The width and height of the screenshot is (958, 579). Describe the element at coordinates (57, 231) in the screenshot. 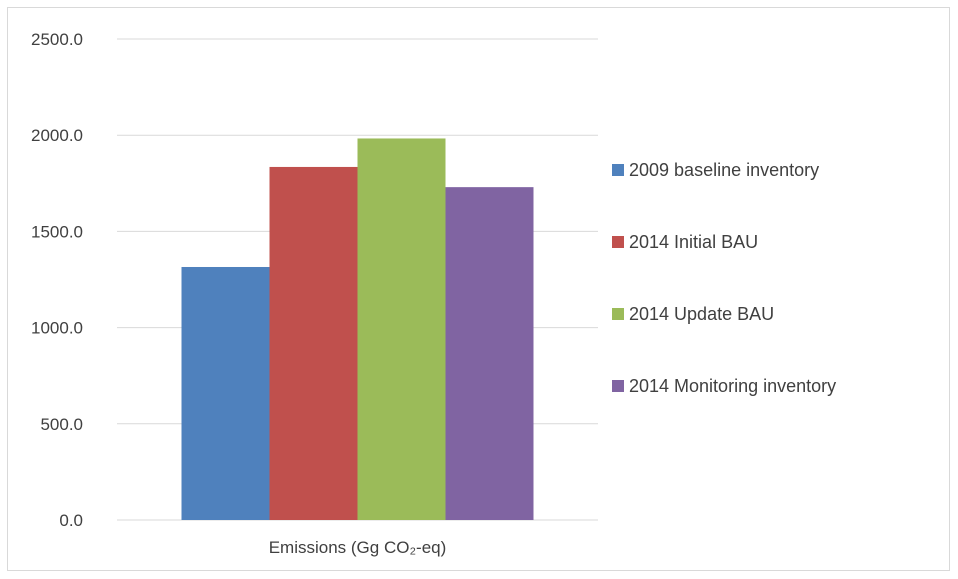

I see `y-tick-label: 1500.0` at that location.